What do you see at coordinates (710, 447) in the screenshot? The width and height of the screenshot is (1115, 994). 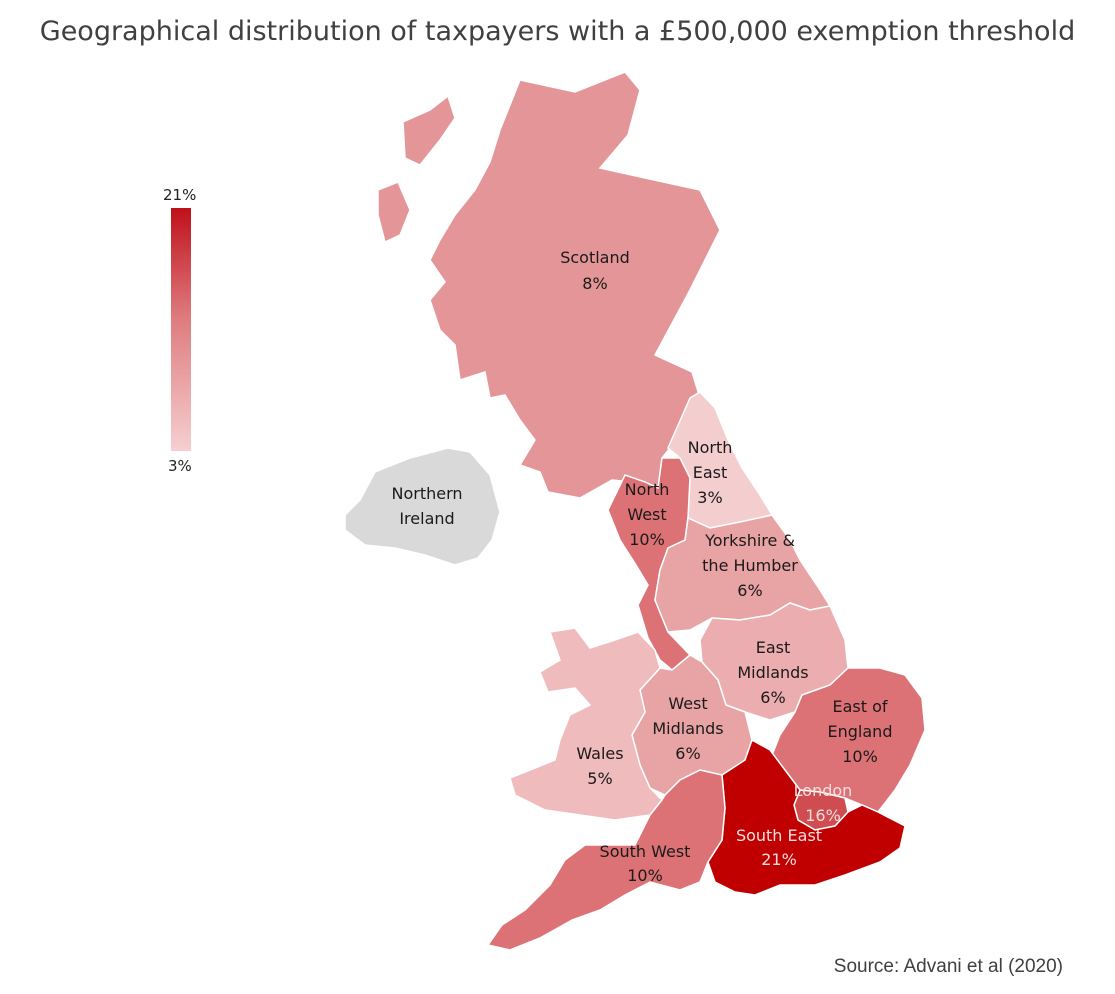 I see `label-north-east-line1: North` at bounding box center [710, 447].